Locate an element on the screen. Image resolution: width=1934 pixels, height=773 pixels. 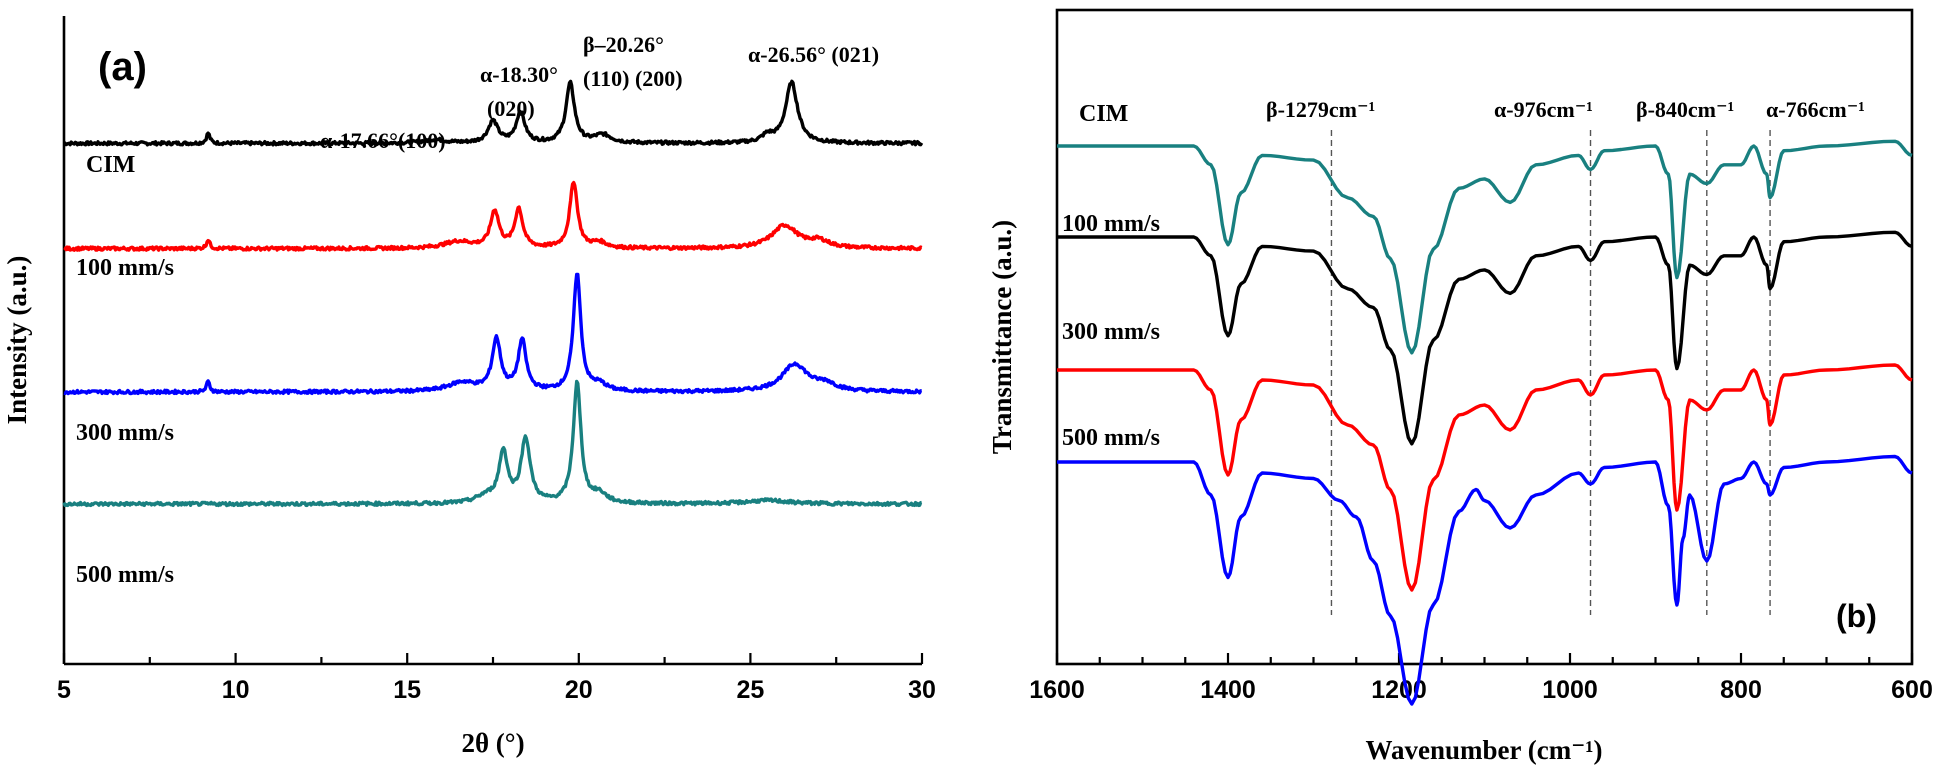
x-tick-label: 20 is located at coordinates (579, 690).